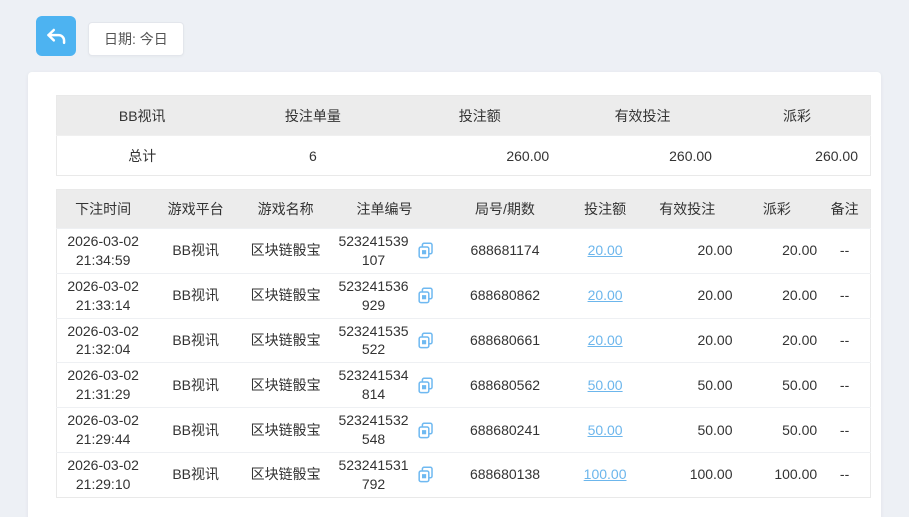 The height and width of the screenshot is (517, 909). I want to click on summary-total-valid-bet: 260.00, so click(642, 155).